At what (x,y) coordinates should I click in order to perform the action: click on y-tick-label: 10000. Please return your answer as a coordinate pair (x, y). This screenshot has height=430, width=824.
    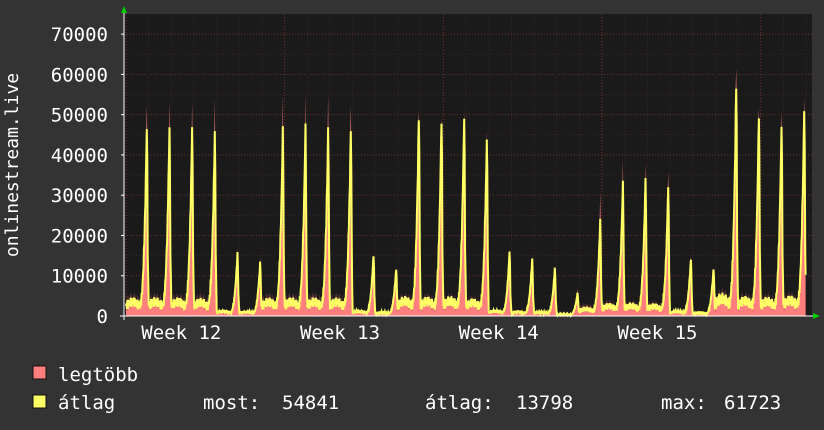
    Looking at the image, I should click on (79, 277).